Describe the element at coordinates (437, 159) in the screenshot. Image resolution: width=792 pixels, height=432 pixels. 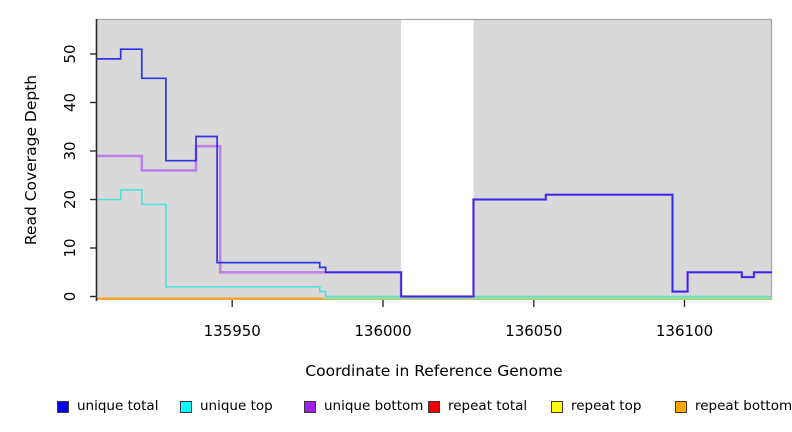
I see `gap-region` at that location.